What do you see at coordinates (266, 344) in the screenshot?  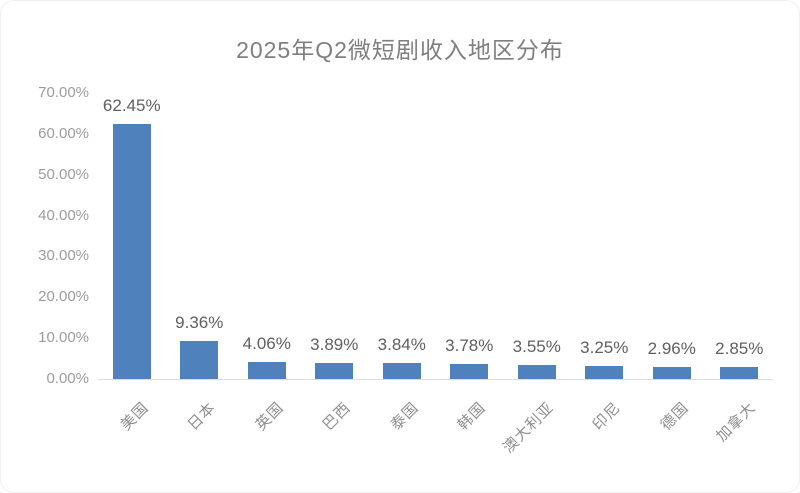 I see `value-label: 4.06%` at bounding box center [266, 344].